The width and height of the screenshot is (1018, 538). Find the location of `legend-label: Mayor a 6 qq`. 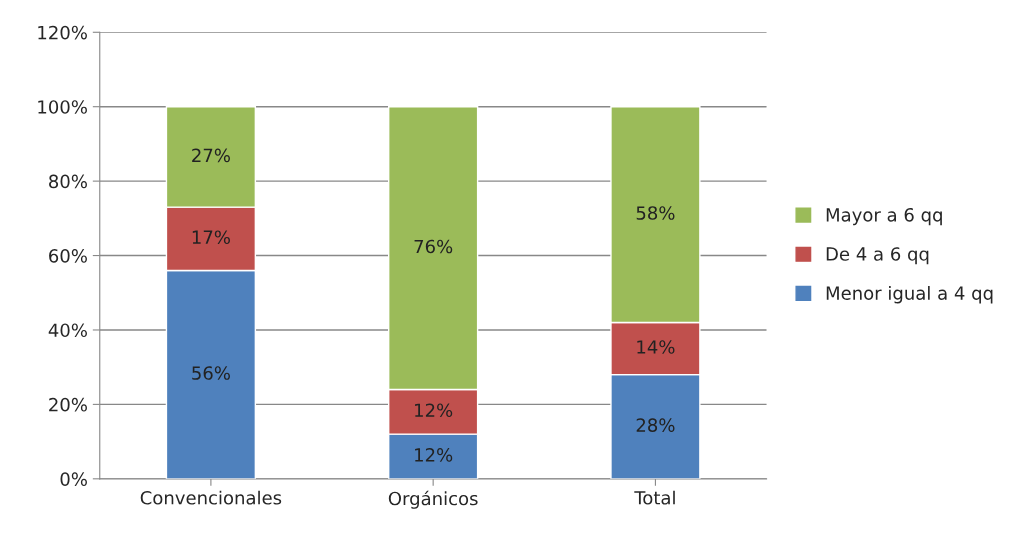

legend-label: Mayor a 6 qq is located at coordinates (884, 216).